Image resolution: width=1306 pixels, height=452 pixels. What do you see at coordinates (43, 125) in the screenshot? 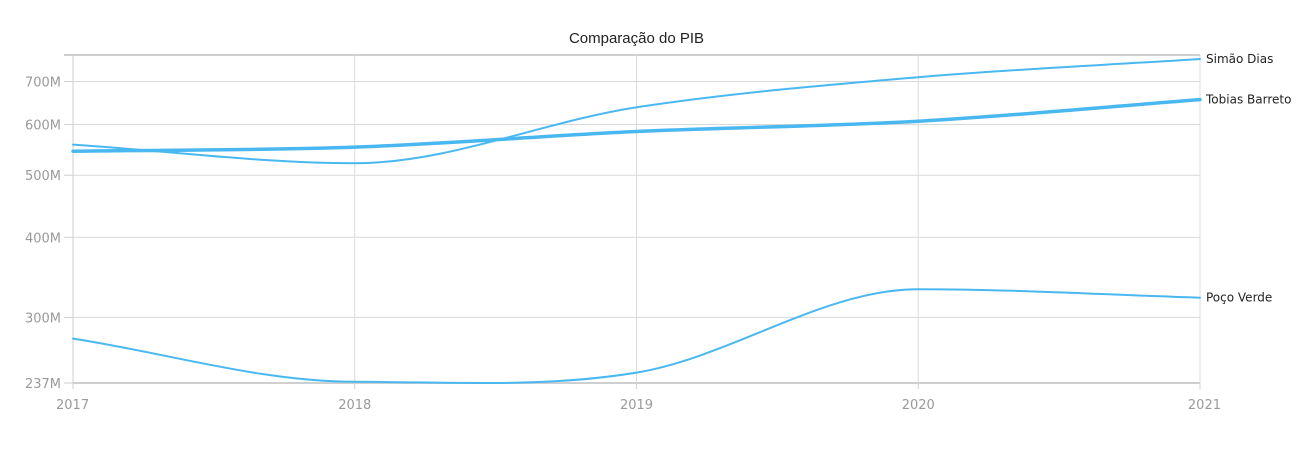
I see `y-tick-label: 600M` at bounding box center [43, 125].